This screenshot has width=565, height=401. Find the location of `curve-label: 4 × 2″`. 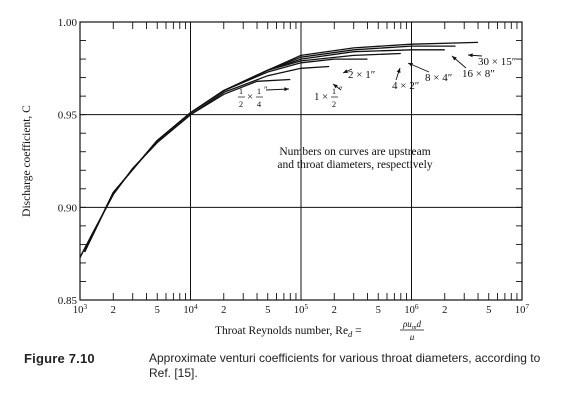

curve-label: 4 × 2″ is located at coordinates (405, 86).